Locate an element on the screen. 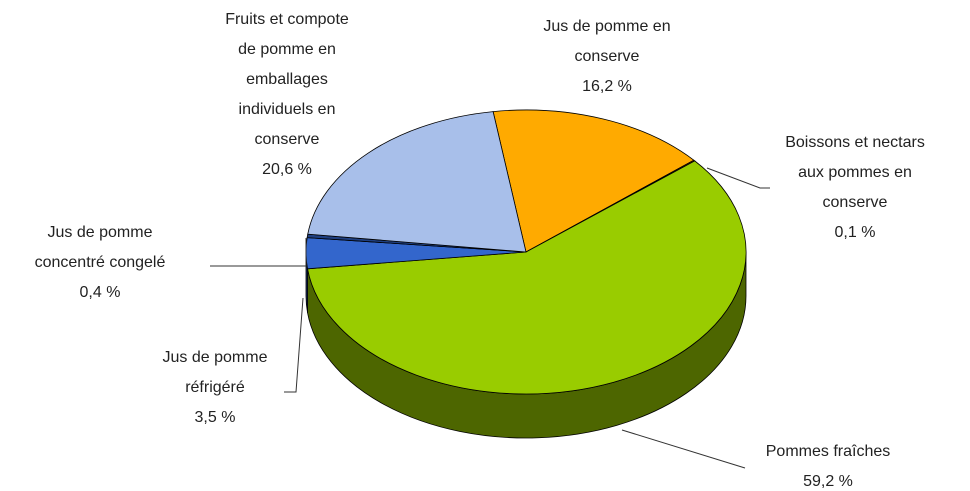  label-line: Pommes fraîches is located at coordinates (828, 451).